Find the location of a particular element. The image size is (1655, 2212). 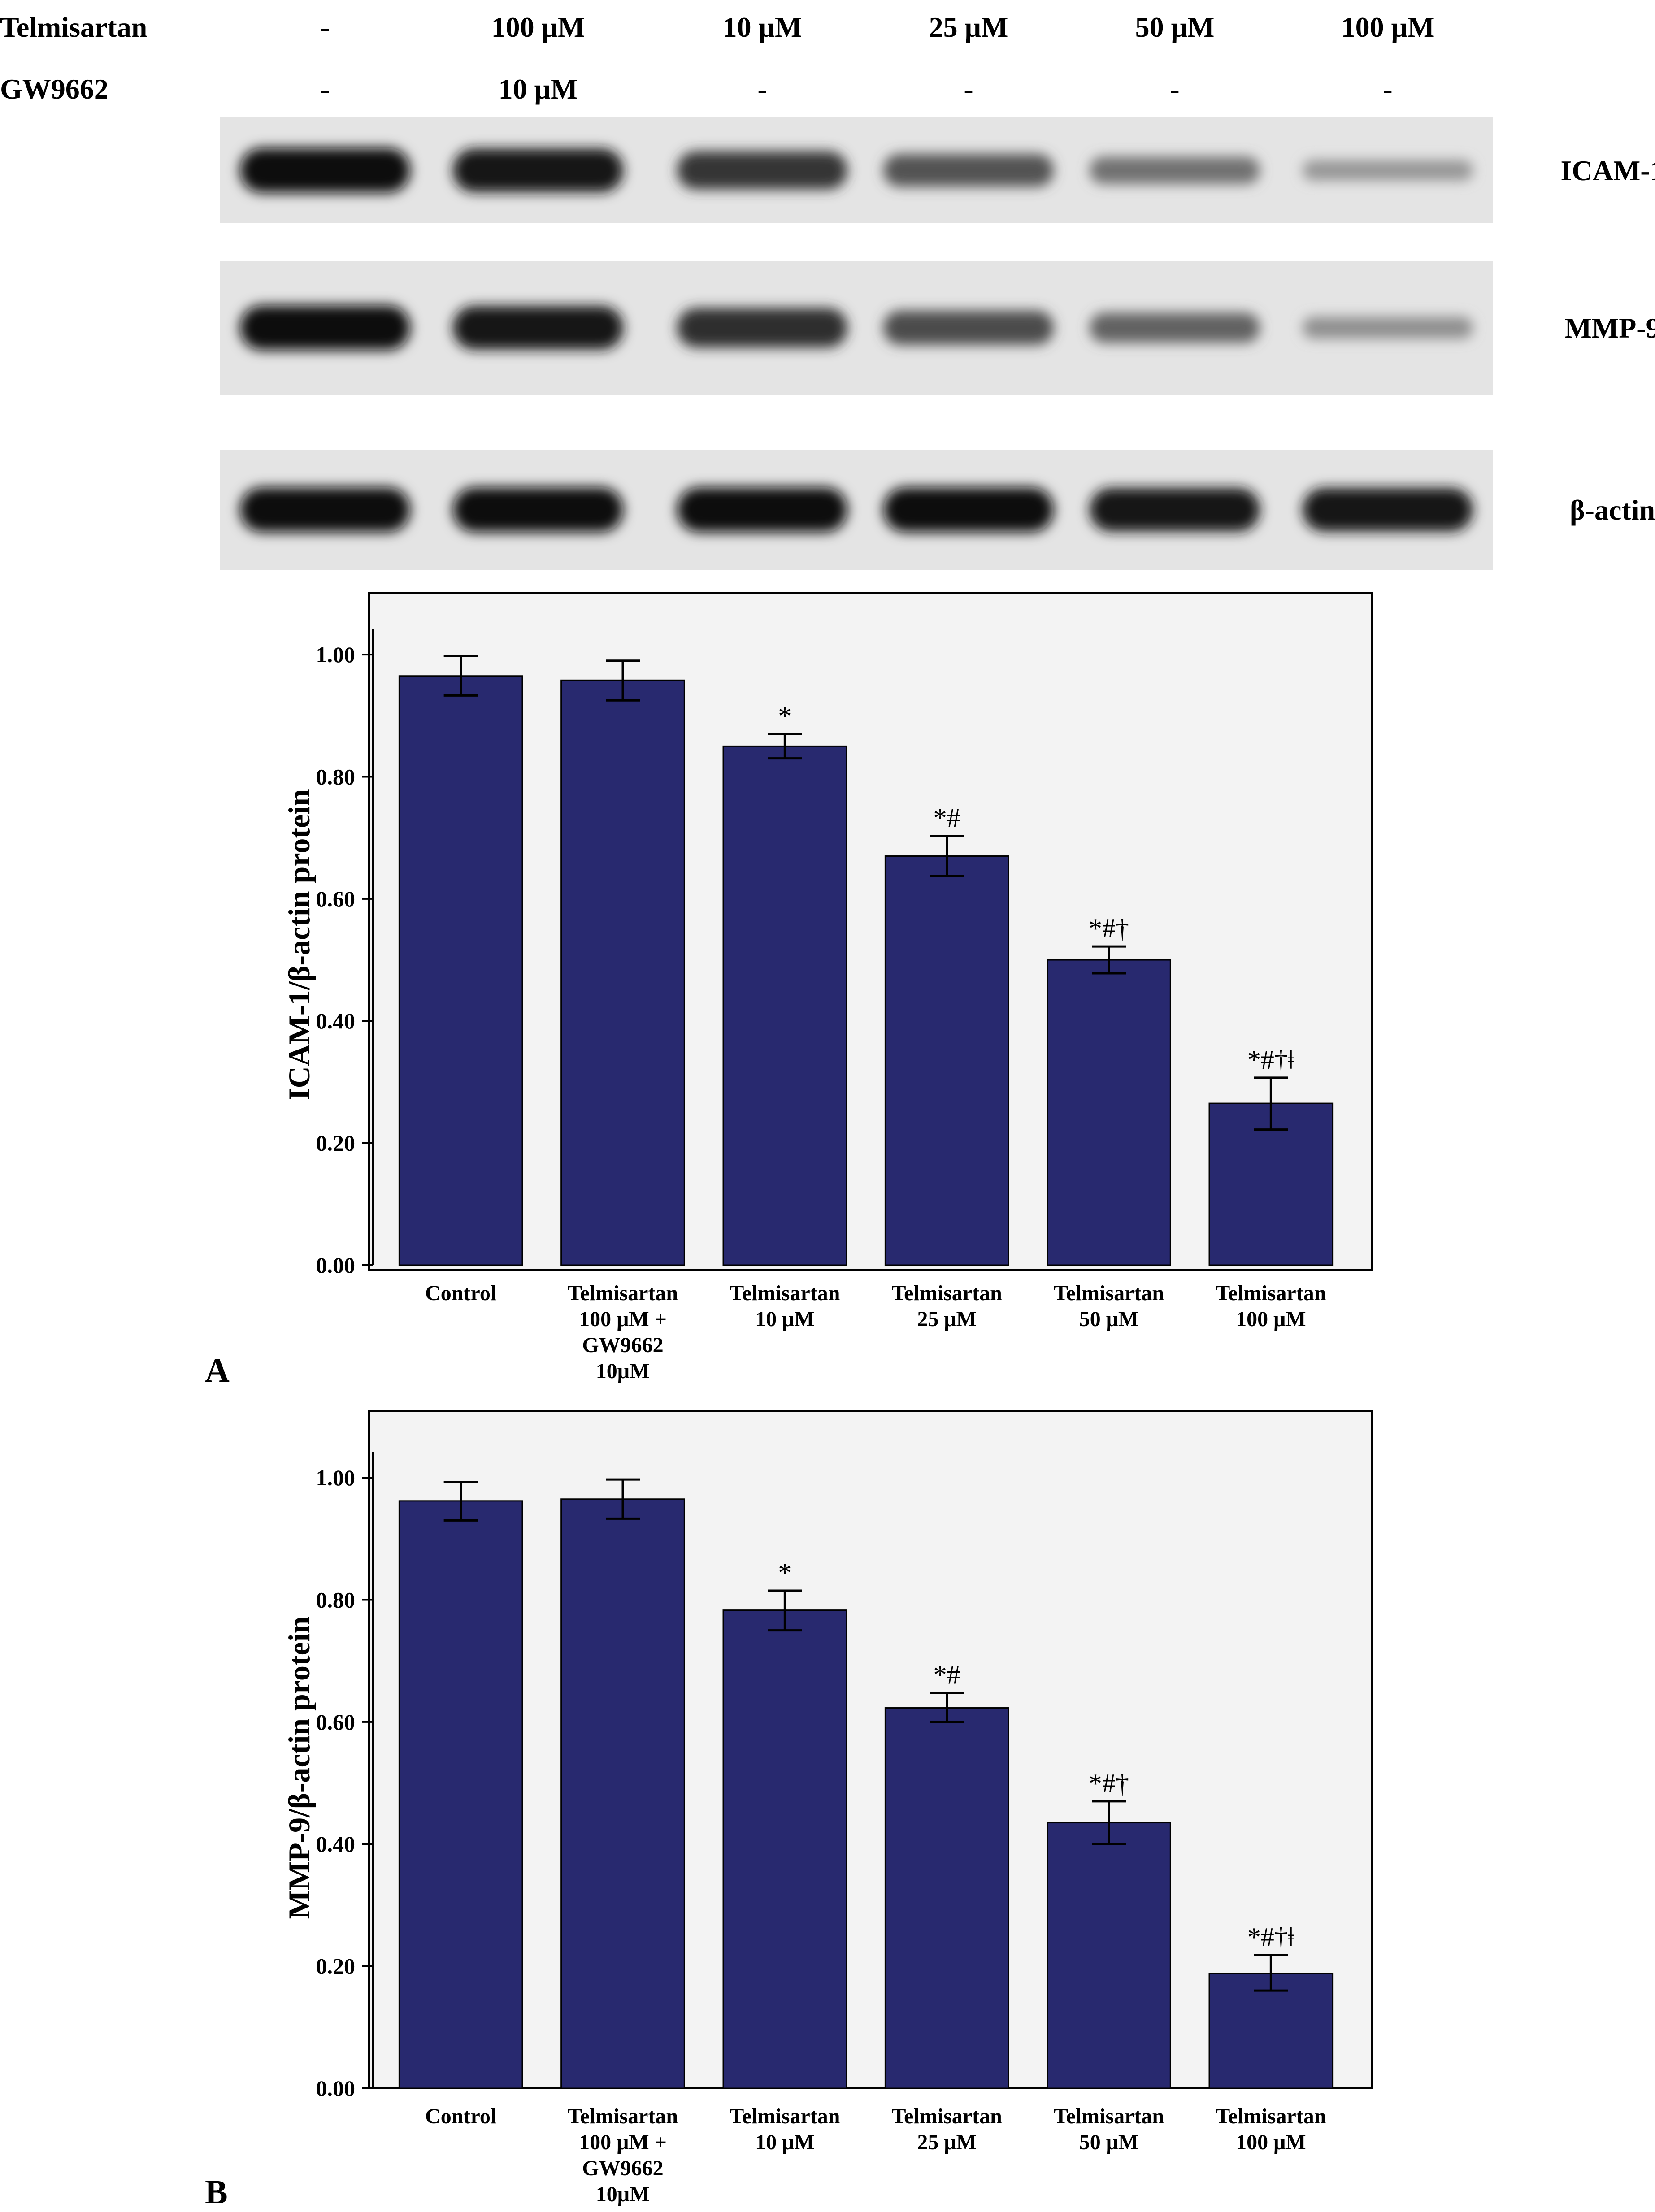

panel-label: A is located at coordinates (217, 1370).